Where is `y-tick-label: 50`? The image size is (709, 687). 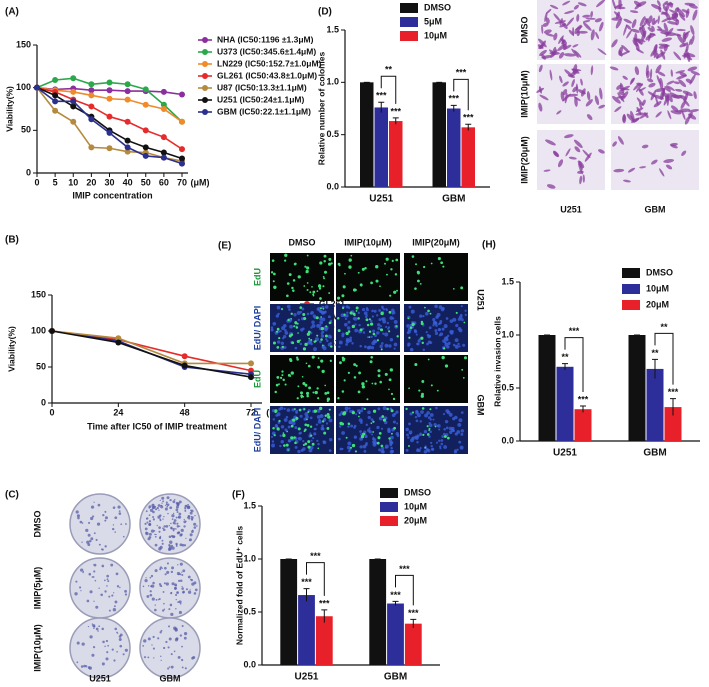
y-tick-label: 50 is located at coordinates (26, 130).